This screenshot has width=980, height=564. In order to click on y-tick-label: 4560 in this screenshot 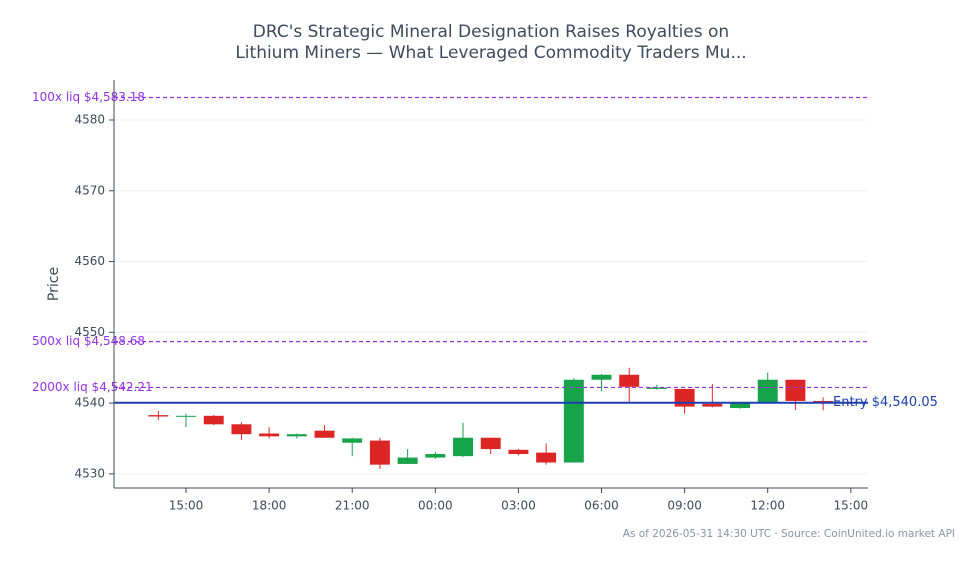, I will do `click(89, 261)`.